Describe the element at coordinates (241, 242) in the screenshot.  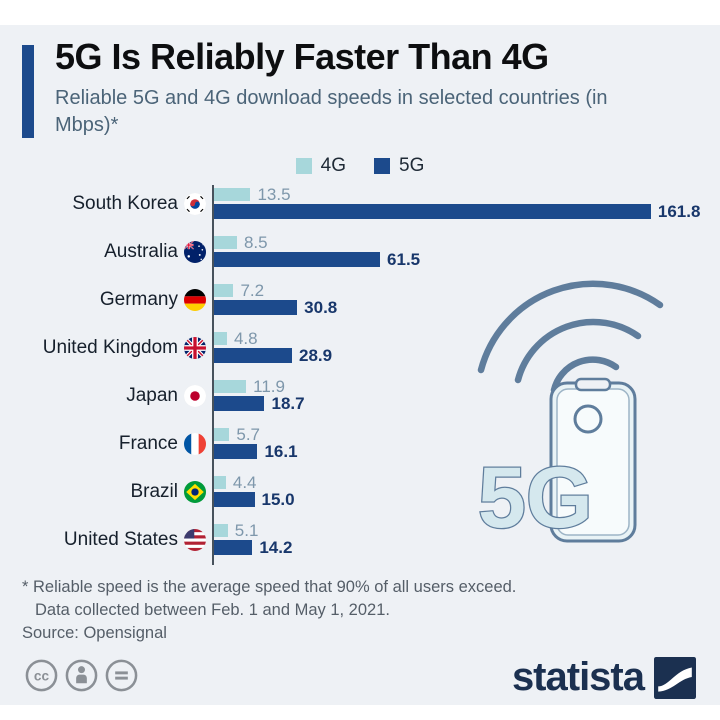
I see `4g-bar: 8.5` at that location.